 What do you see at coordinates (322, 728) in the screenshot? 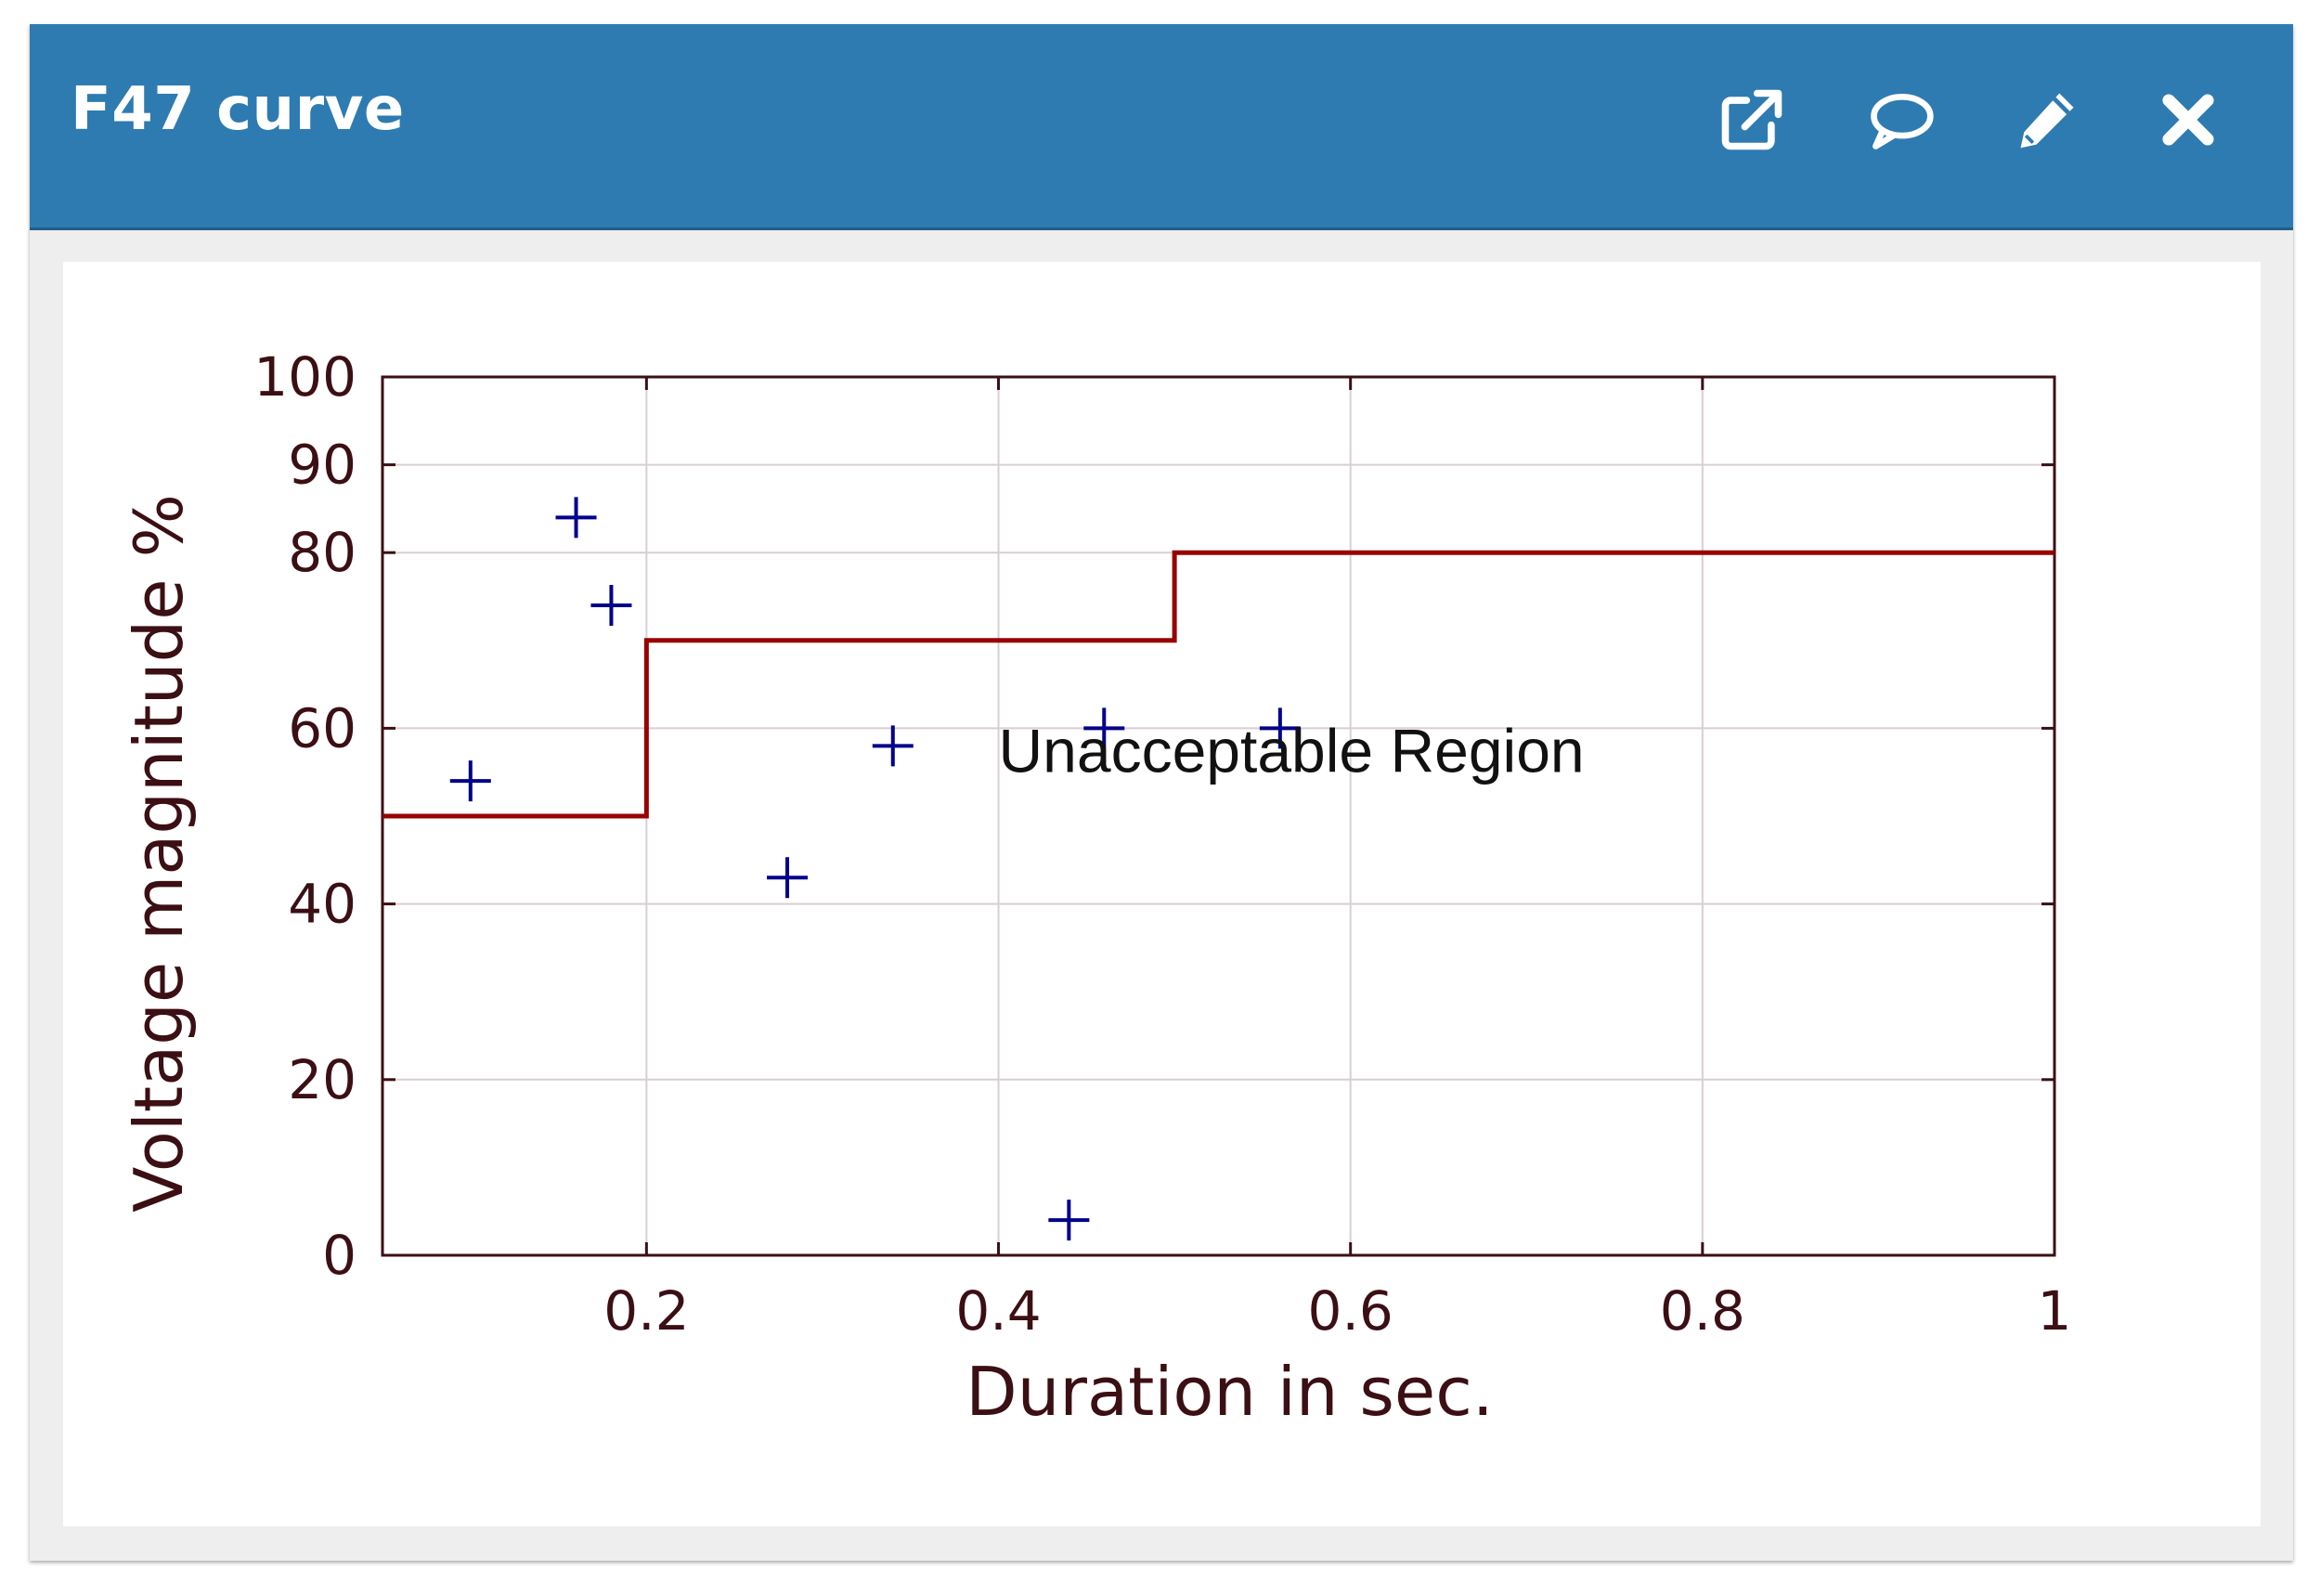
I see `y-tick-label: 60` at bounding box center [322, 728].